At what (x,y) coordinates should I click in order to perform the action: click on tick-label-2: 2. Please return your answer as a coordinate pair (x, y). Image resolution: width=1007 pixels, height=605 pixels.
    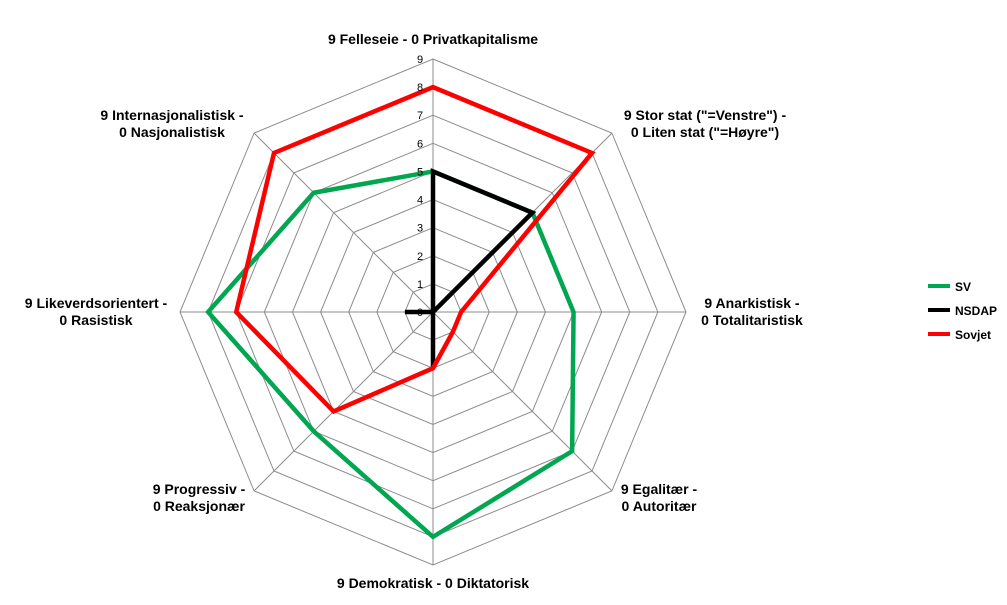
    Looking at the image, I should click on (420, 257).